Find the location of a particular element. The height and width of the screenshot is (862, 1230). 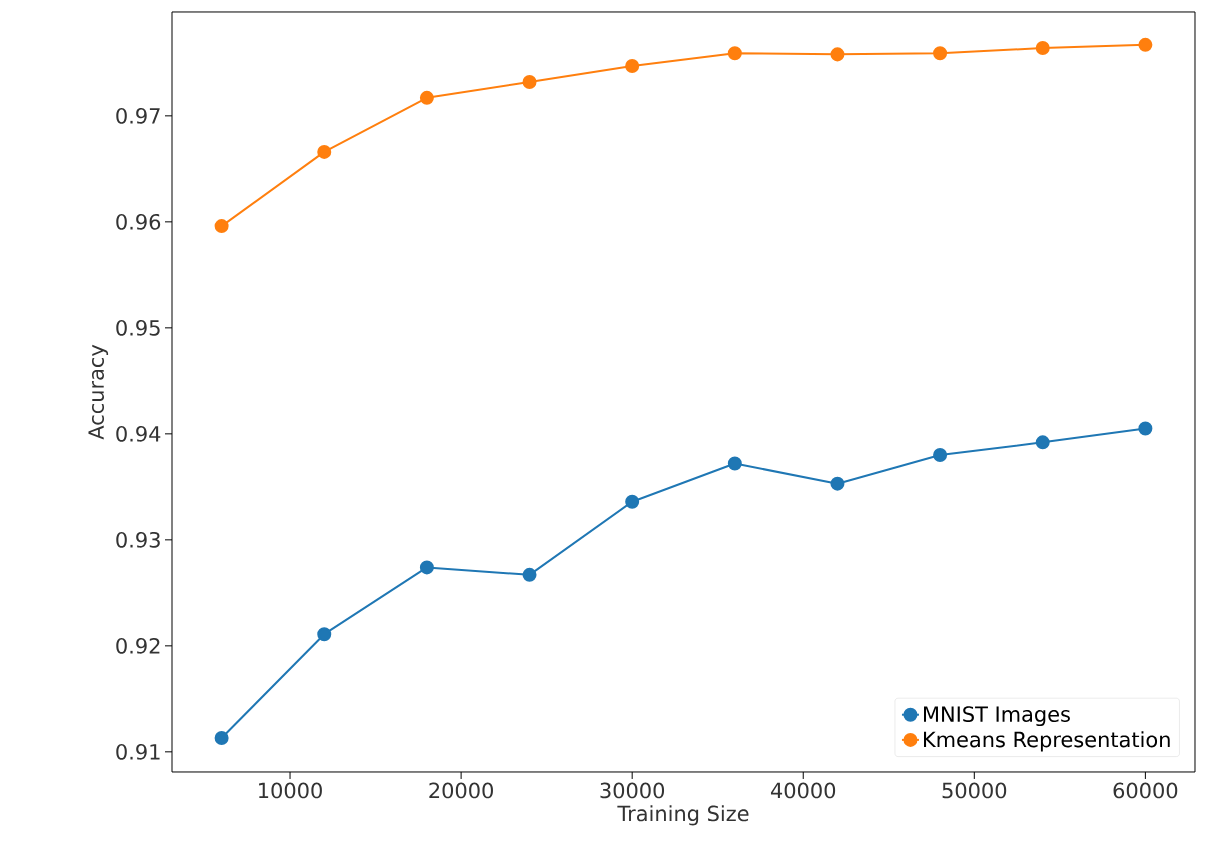

y-tick-label: 0.92 is located at coordinates (138, 645).